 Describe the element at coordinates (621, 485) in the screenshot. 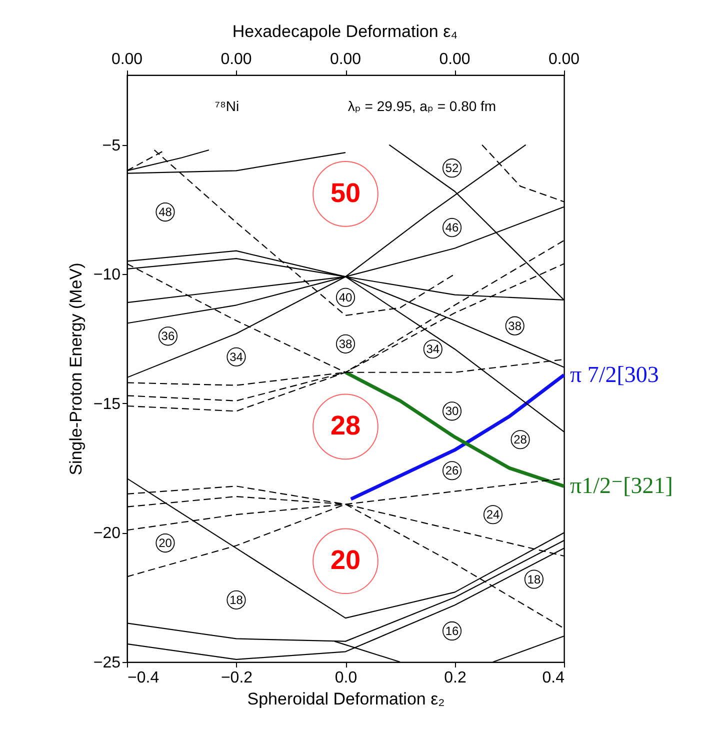

I see `series-label: π1/2⁻[321]` at that location.